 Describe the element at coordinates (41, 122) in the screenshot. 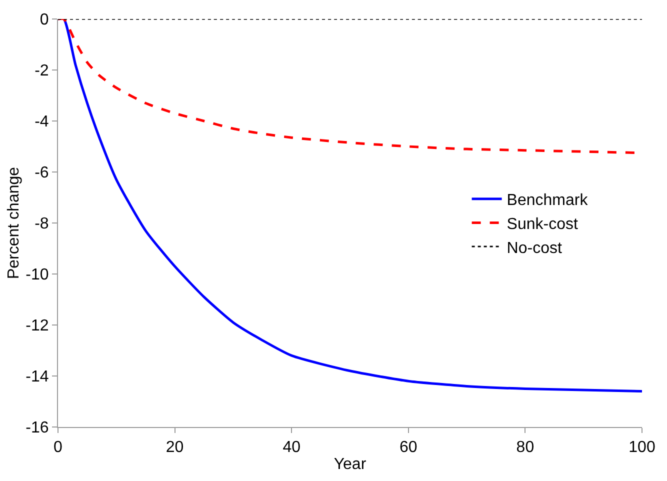

I see `y-tick-label: -4` at that location.